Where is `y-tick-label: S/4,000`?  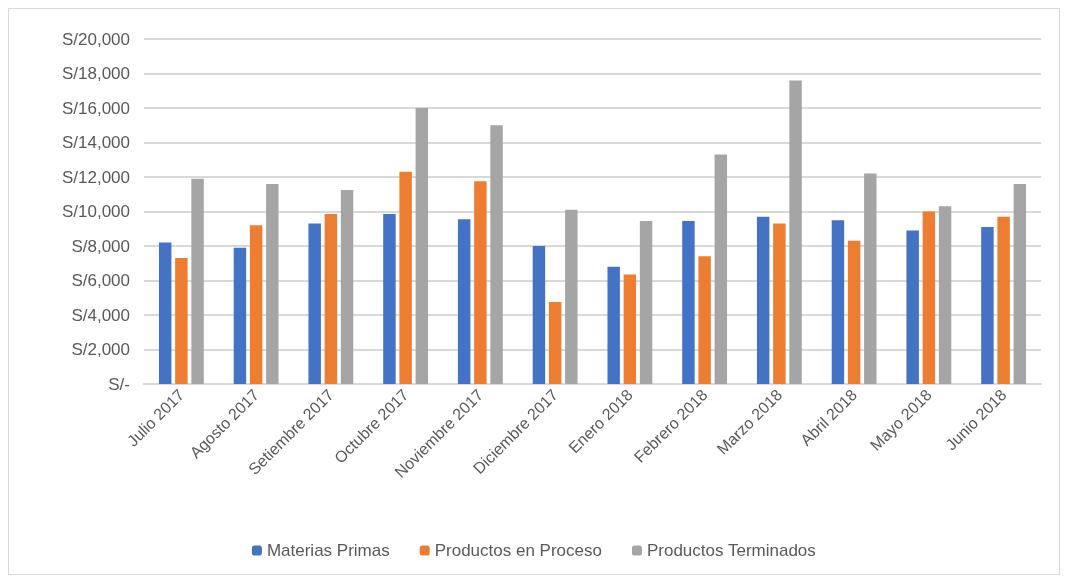 y-tick-label: S/4,000 is located at coordinates (100, 315).